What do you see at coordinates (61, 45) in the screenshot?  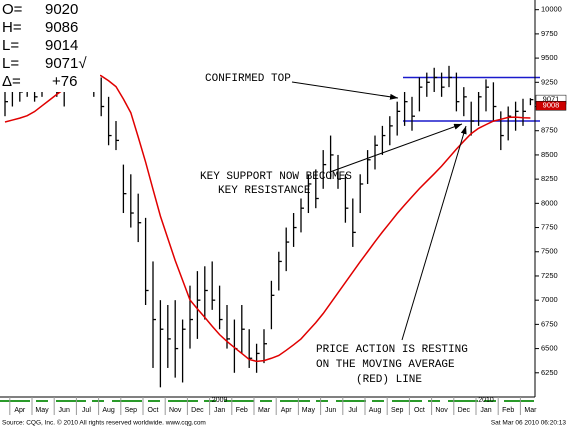 I see `quote-value: 9014` at bounding box center [61, 45].